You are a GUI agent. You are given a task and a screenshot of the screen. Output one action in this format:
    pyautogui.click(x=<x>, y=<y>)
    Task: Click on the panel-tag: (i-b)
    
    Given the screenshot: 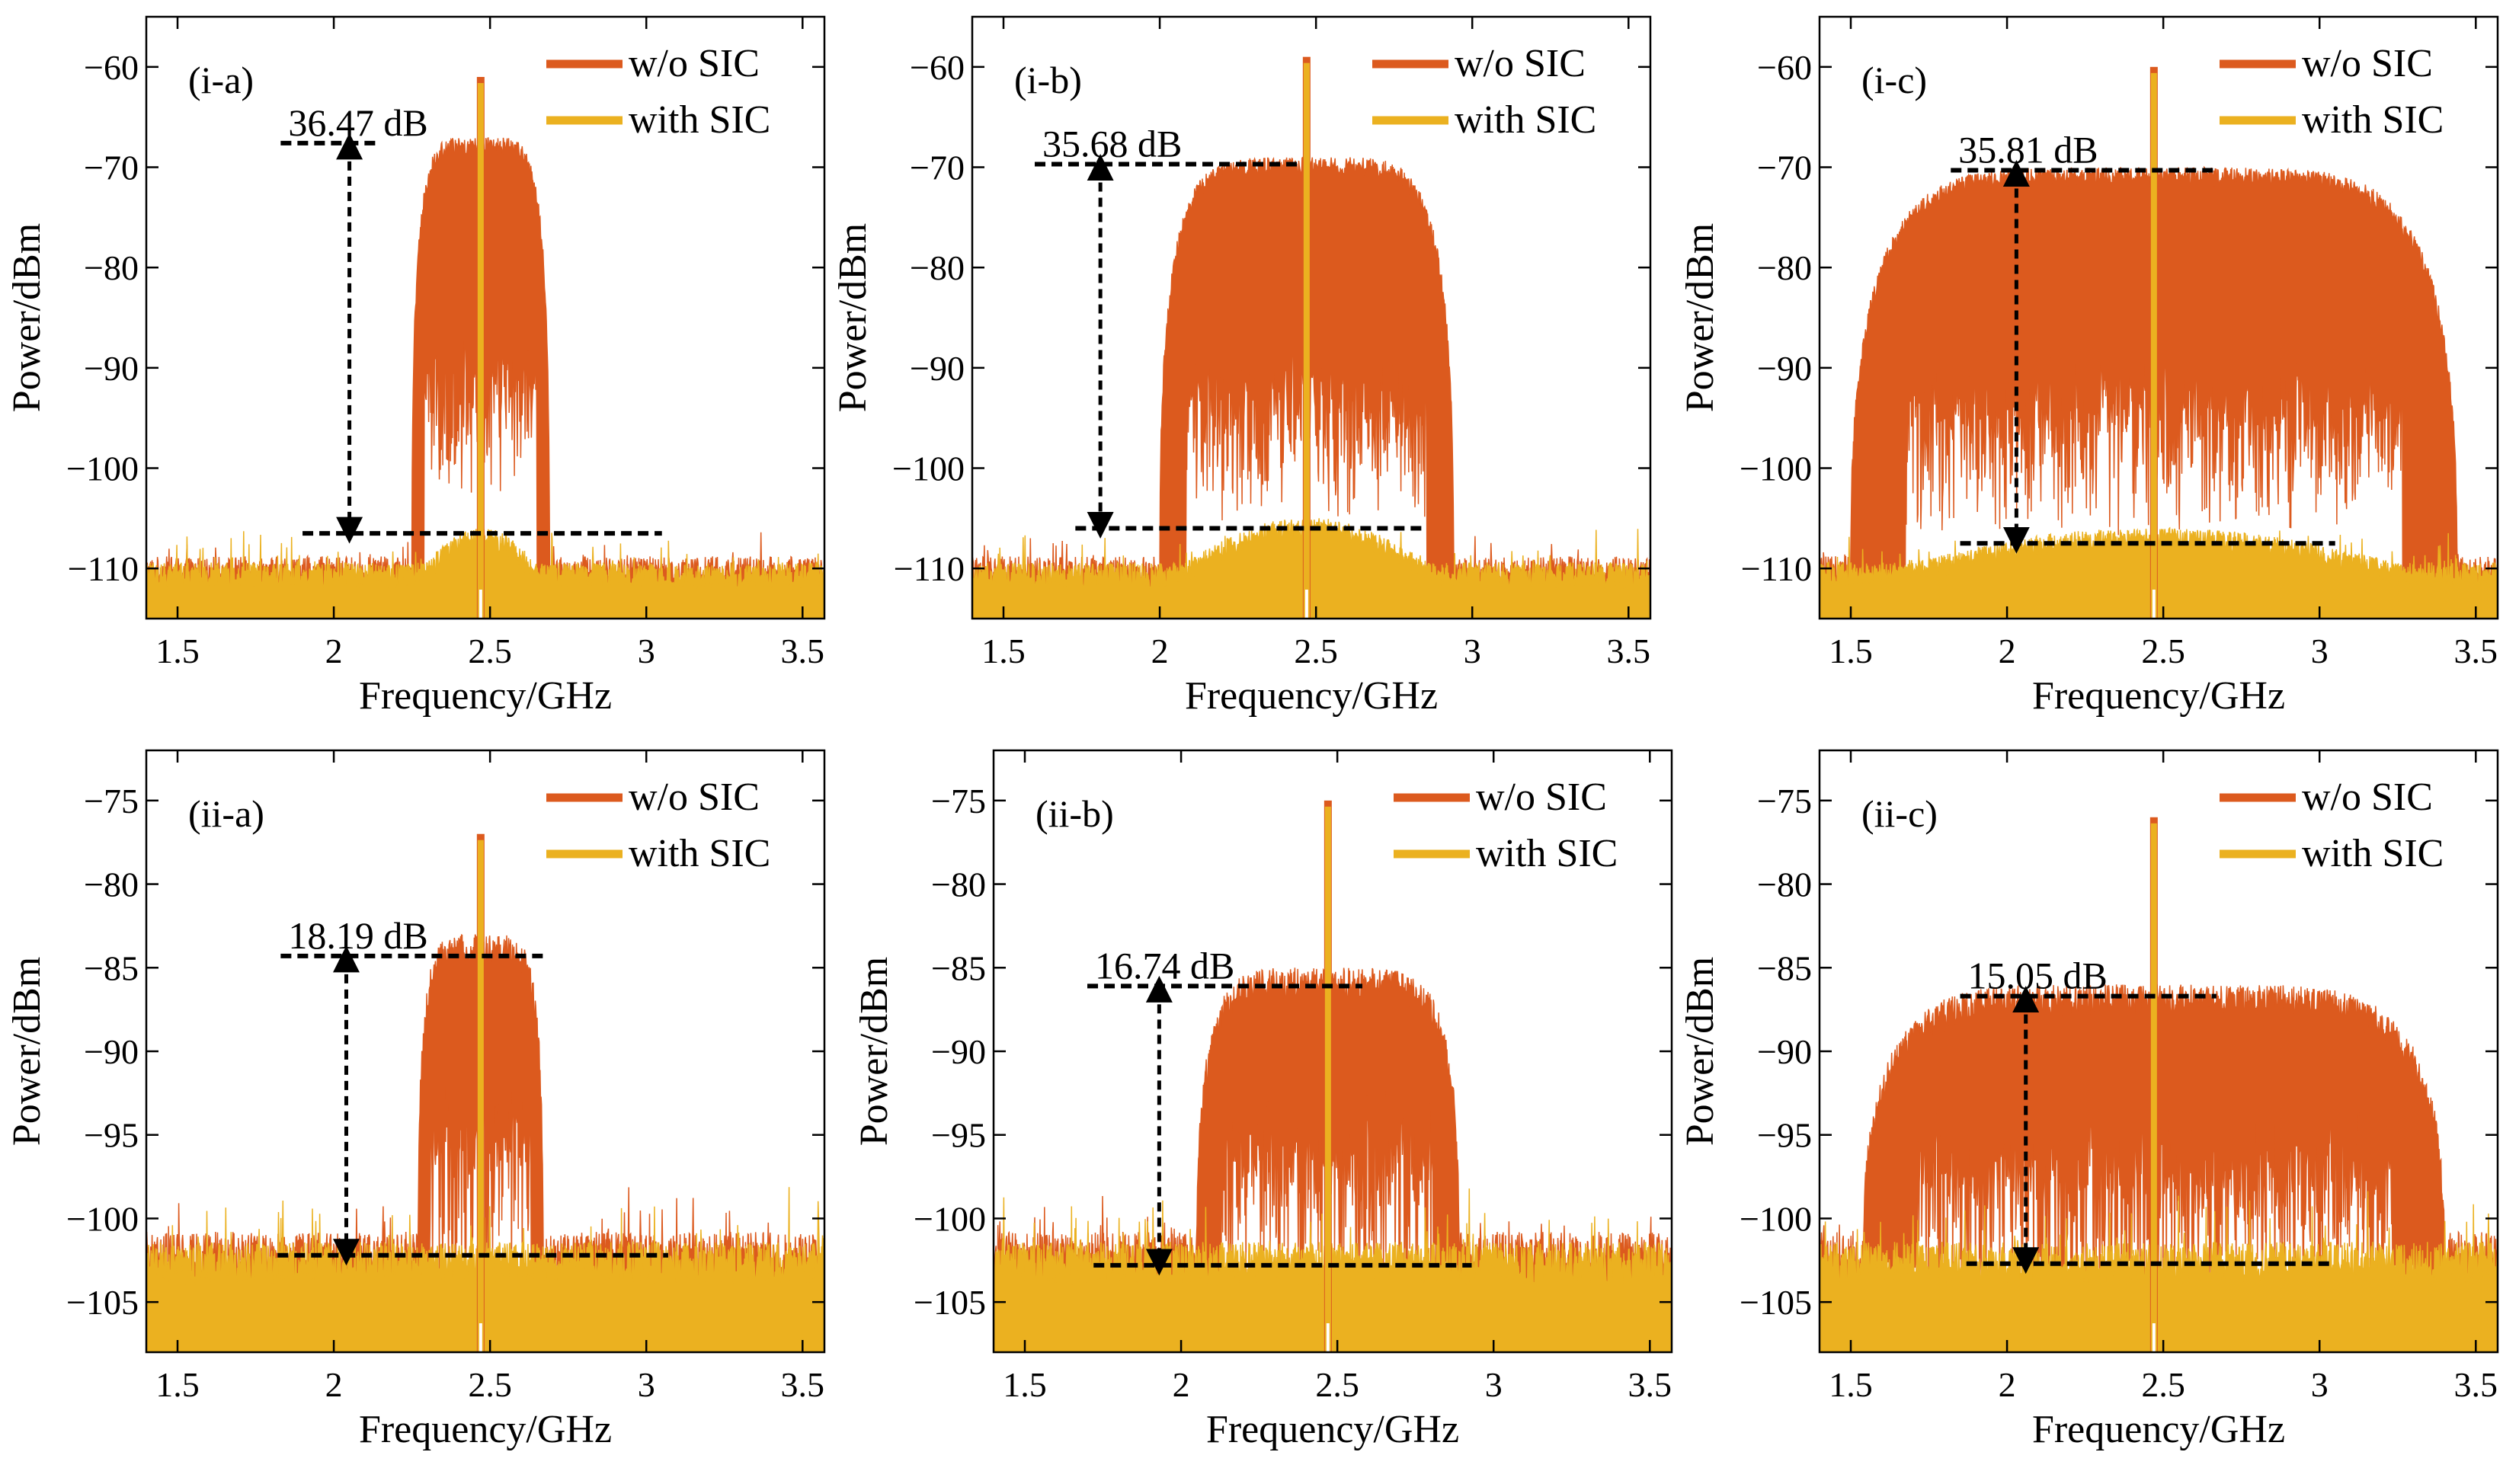 What is the action you would take?
    pyautogui.click(x=1048, y=80)
    